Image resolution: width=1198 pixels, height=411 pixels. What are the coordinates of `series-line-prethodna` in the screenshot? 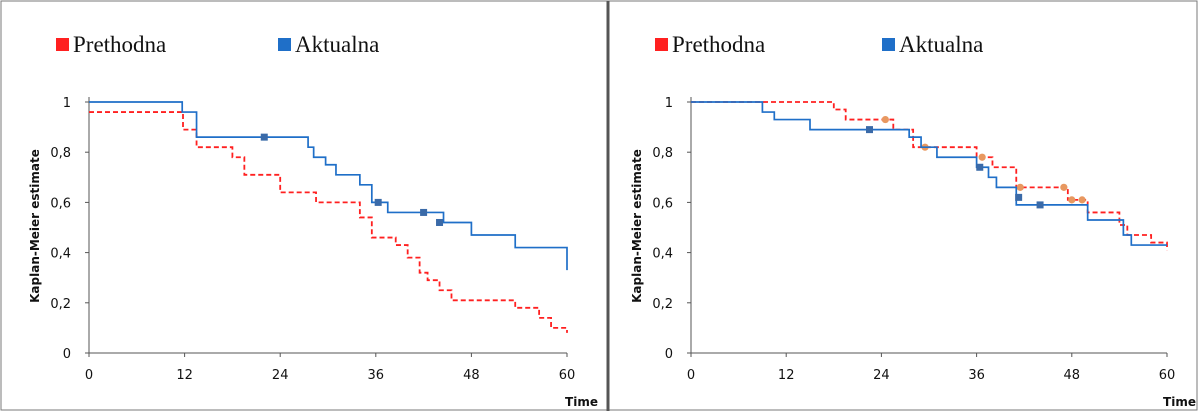 It's located at (929, 176).